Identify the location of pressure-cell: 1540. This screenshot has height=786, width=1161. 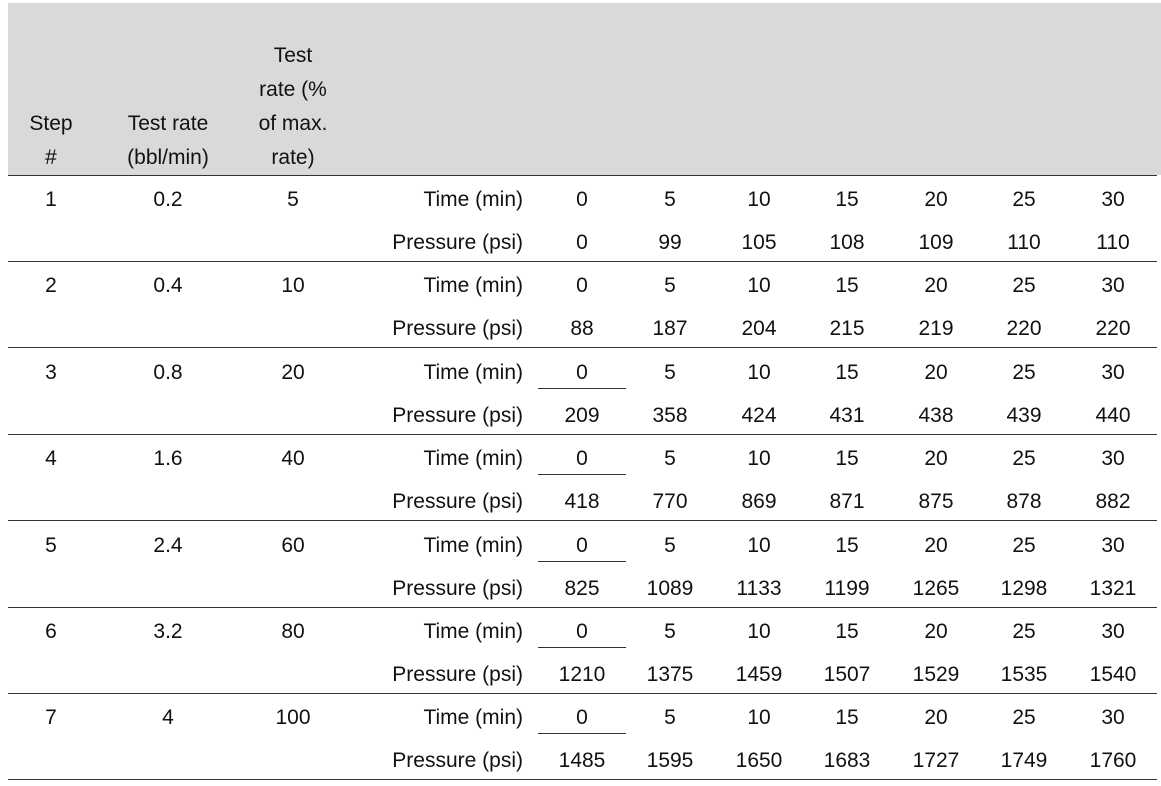
(1113, 674).